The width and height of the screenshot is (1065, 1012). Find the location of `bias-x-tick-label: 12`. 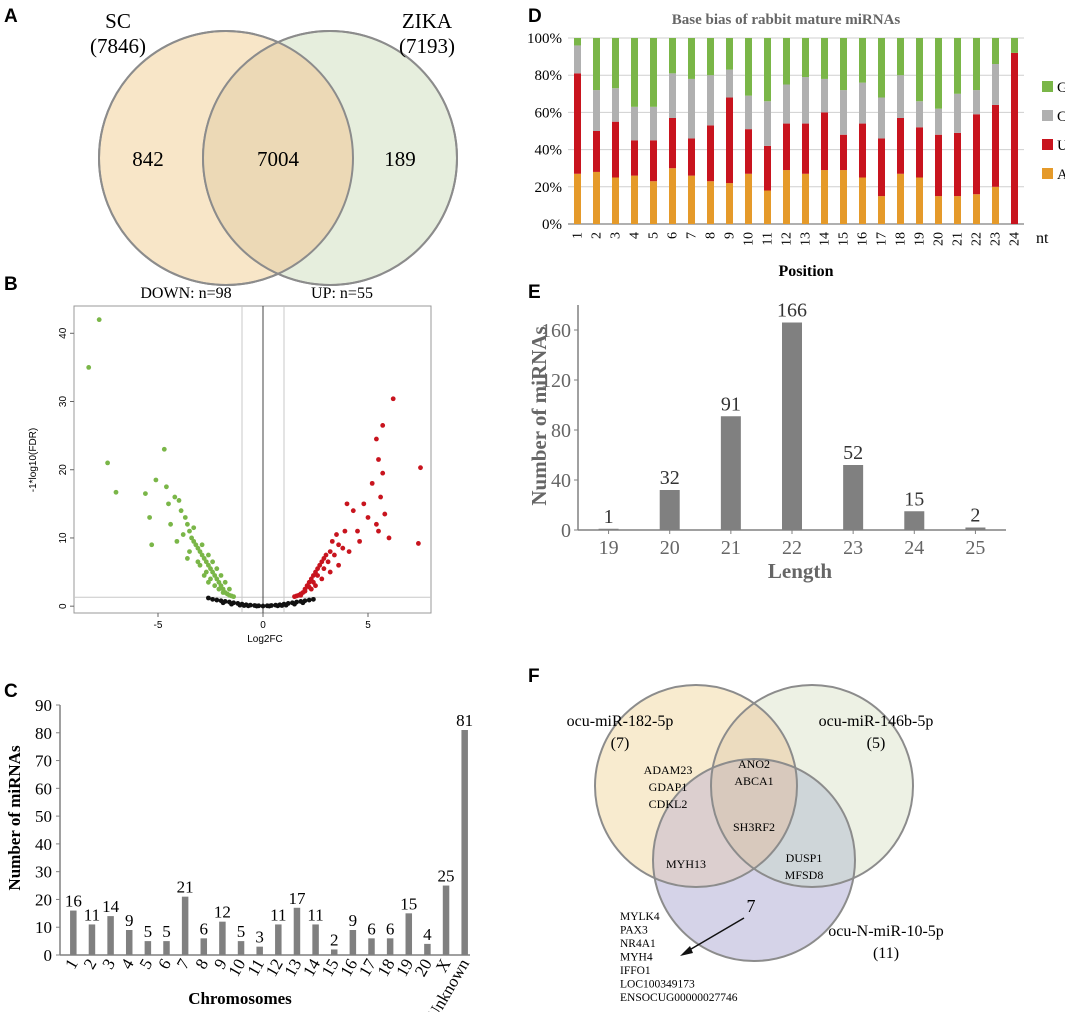

bias-x-tick-label: 12 is located at coordinates (787, 239).